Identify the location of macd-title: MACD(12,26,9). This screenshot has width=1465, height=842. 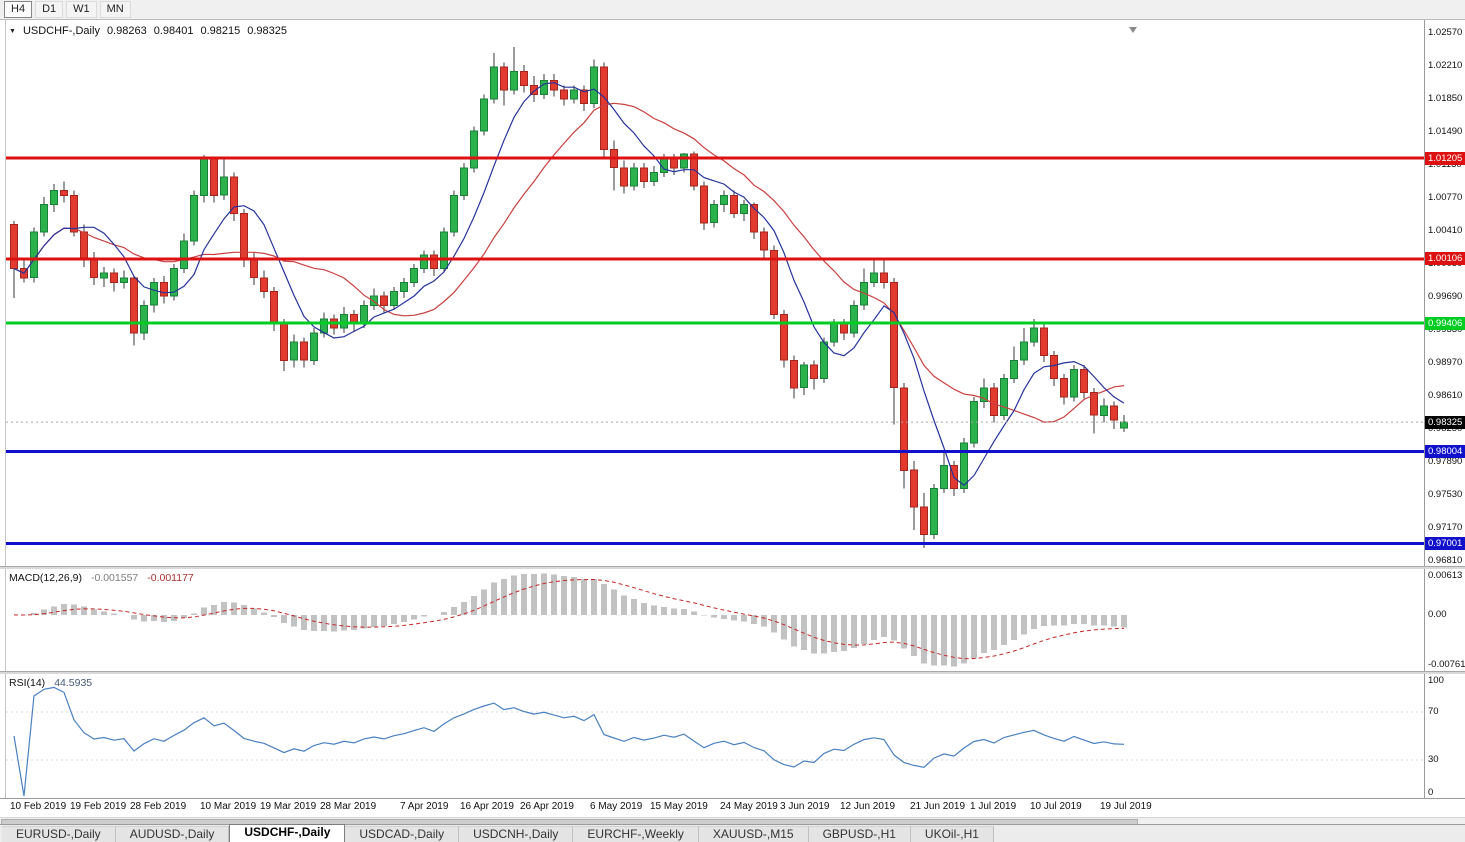
(45, 578).